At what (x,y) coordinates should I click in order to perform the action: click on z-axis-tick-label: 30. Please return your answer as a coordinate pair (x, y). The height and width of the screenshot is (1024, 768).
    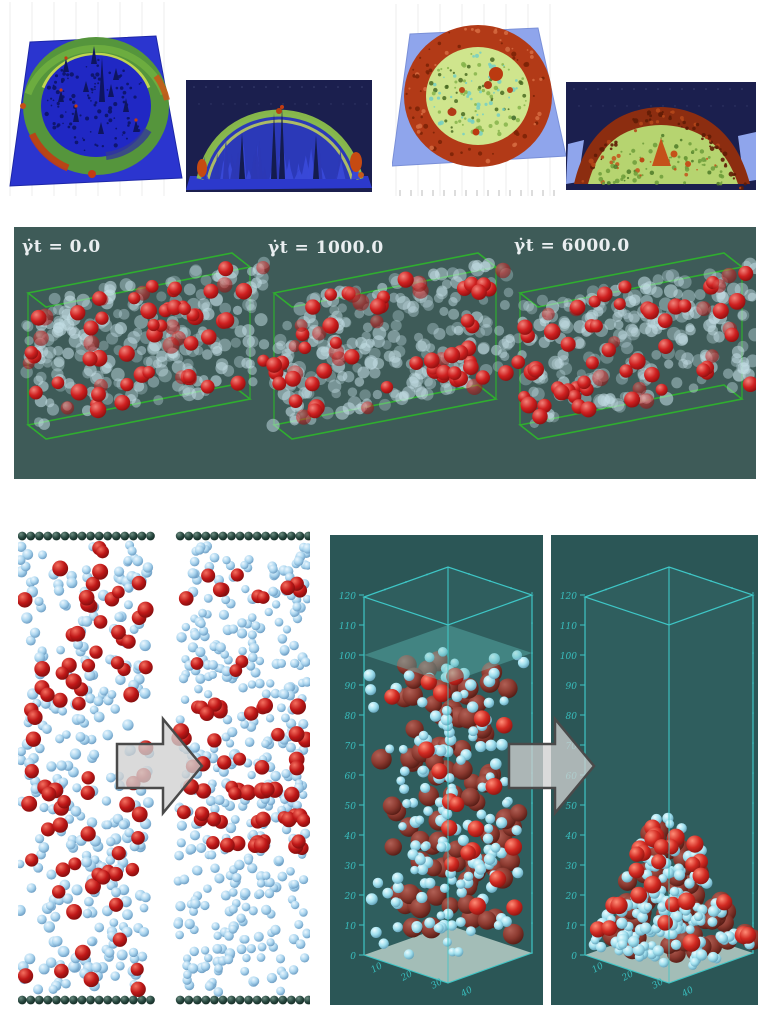
    Looking at the image, I should click on (572, 867).